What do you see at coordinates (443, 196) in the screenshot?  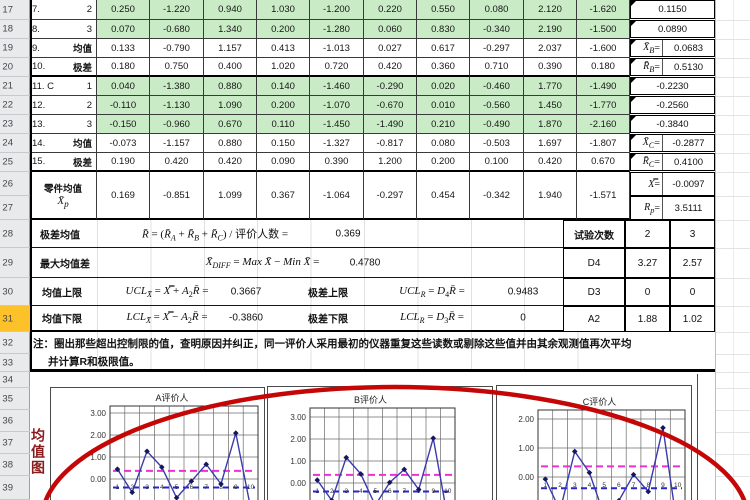 I see `part-mean-cell: 0.454` at bounding box center [443, 196].